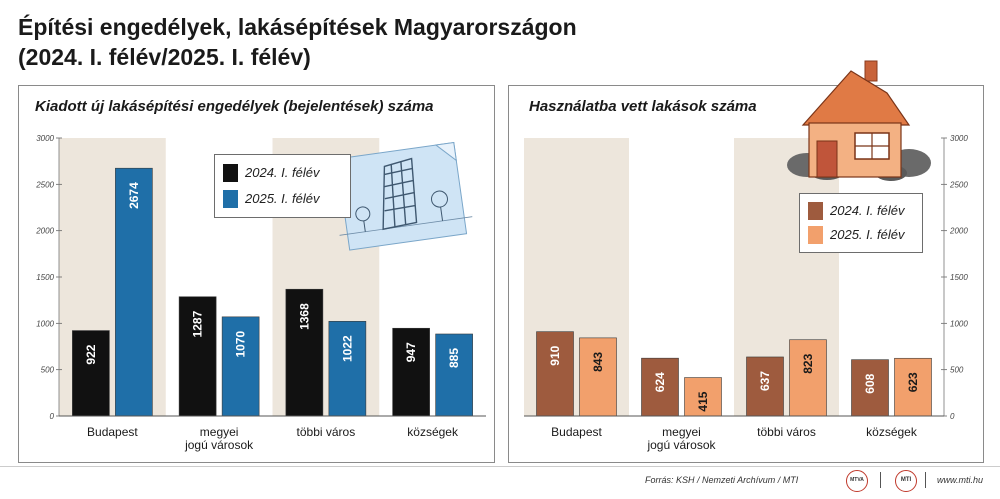 This screenshot has width=1000, height=499. What do you see at coordinates (660, 382) in the screenshot?
I see `data-label: 624` at bounding box center [660, 382].